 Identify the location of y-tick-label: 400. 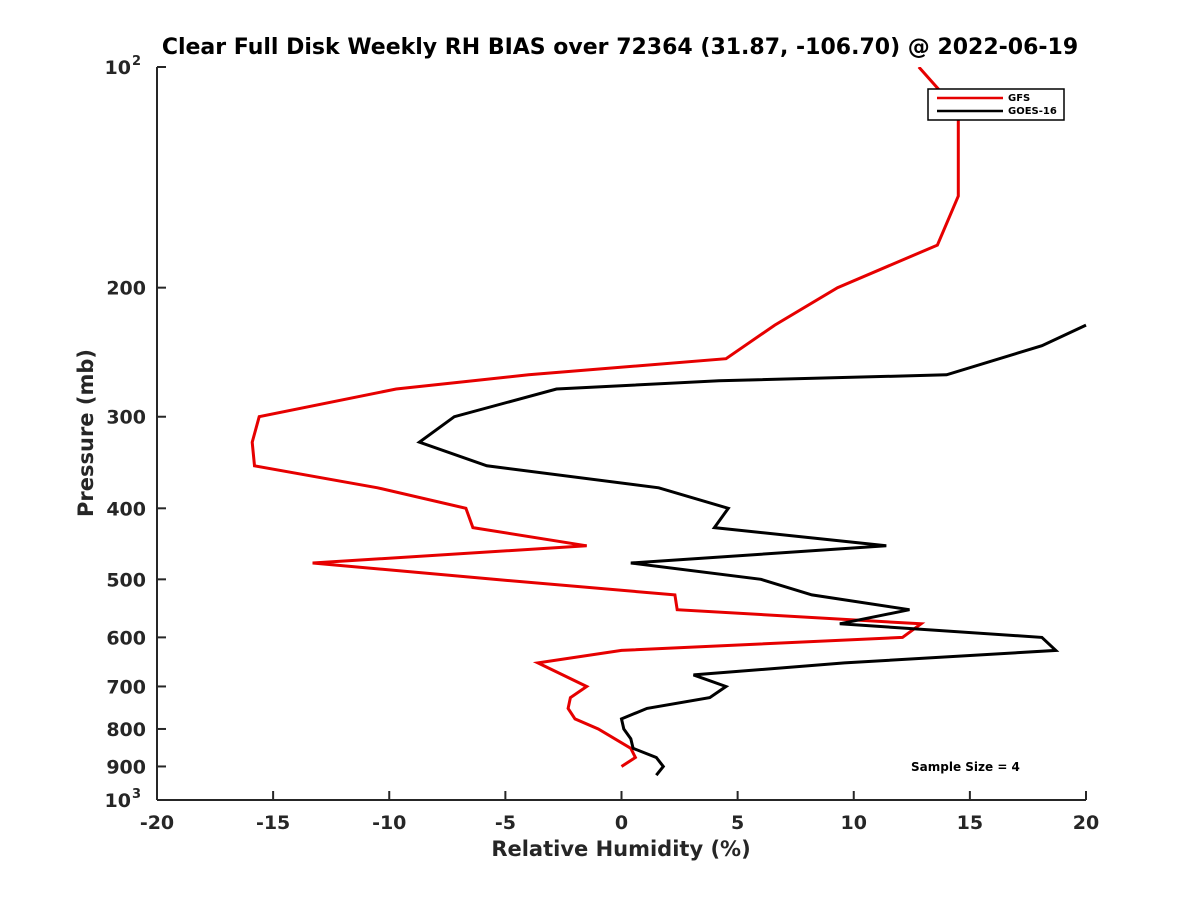
(126, 509).